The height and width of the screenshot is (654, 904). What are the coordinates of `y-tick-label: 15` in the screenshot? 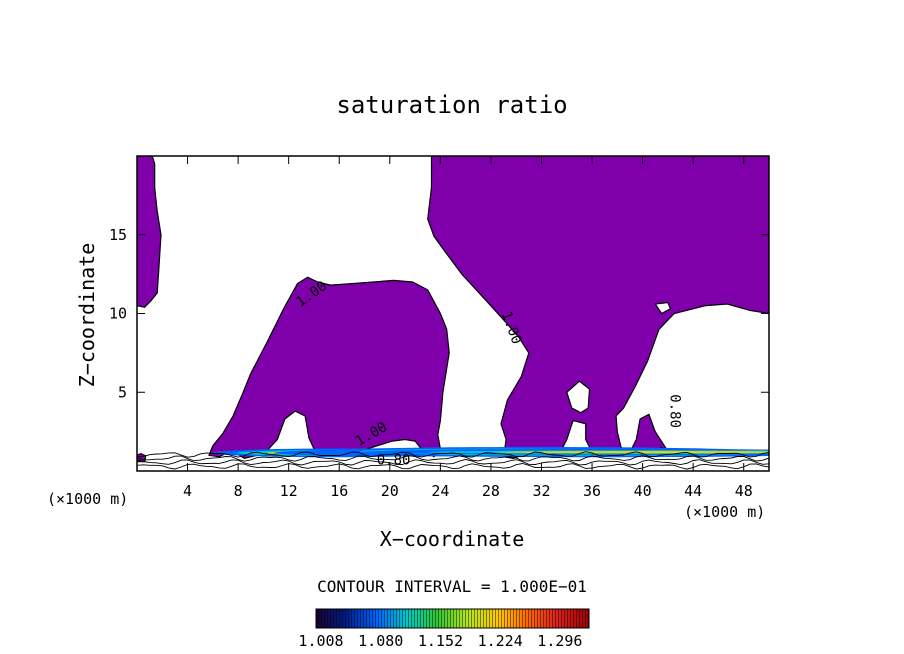 It's located at (118, 235).